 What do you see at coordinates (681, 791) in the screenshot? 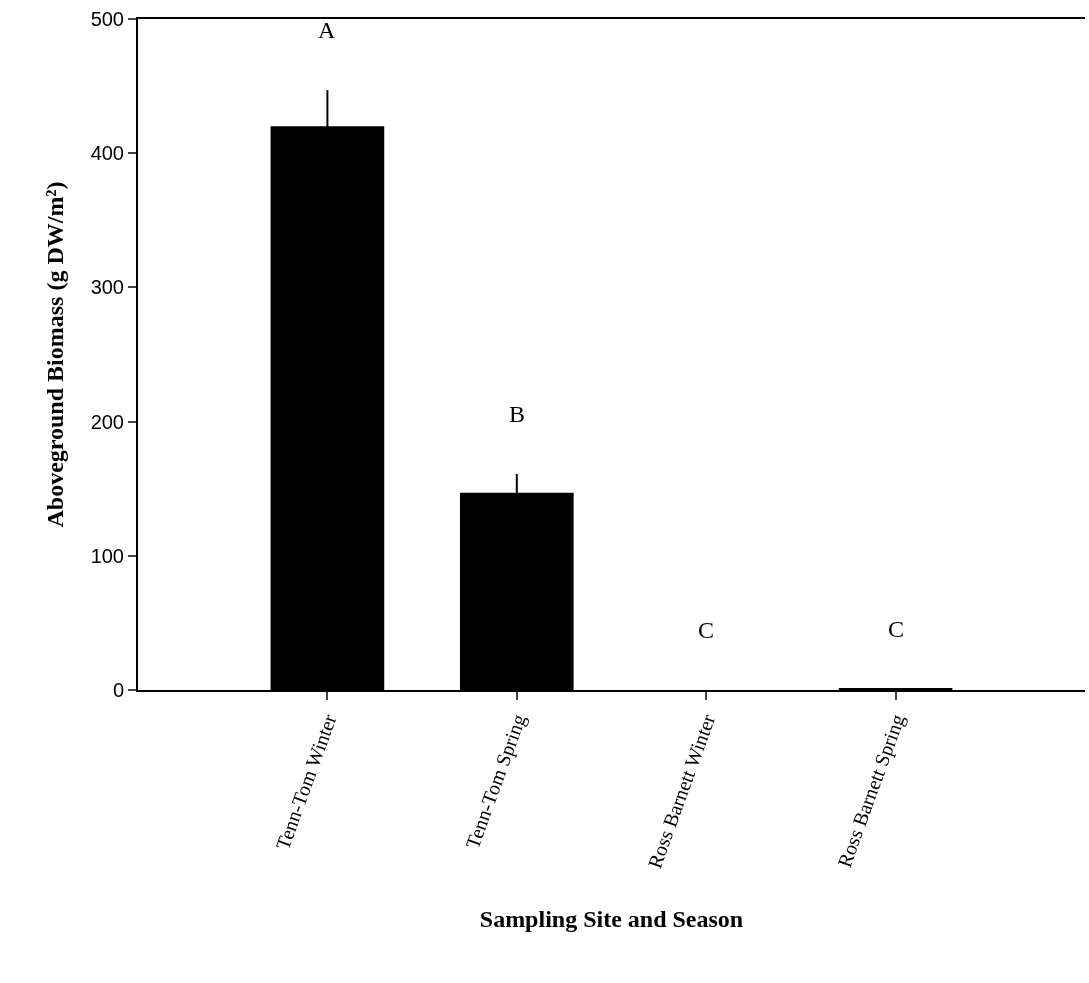
I see `x-tick-label: Ross Barnett Winter` at bounding box center [681, 791].